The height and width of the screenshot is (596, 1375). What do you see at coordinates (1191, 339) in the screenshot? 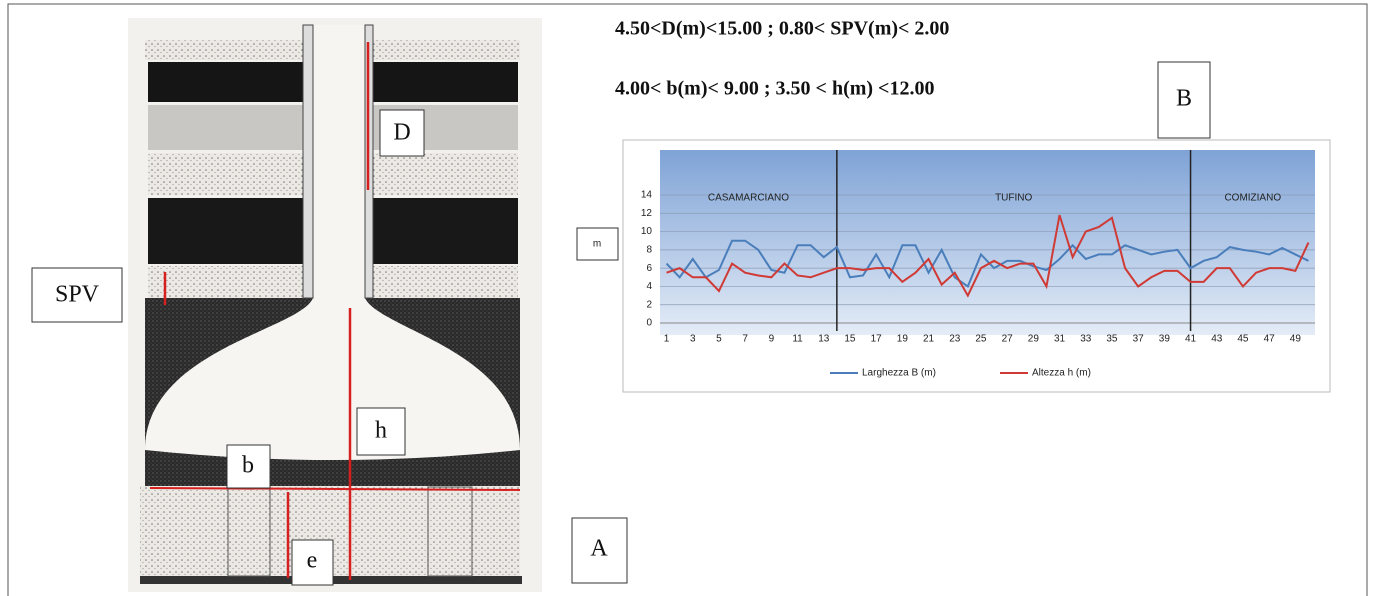
I see `x-tick-label: 41` at bounding box center [1191, 339].